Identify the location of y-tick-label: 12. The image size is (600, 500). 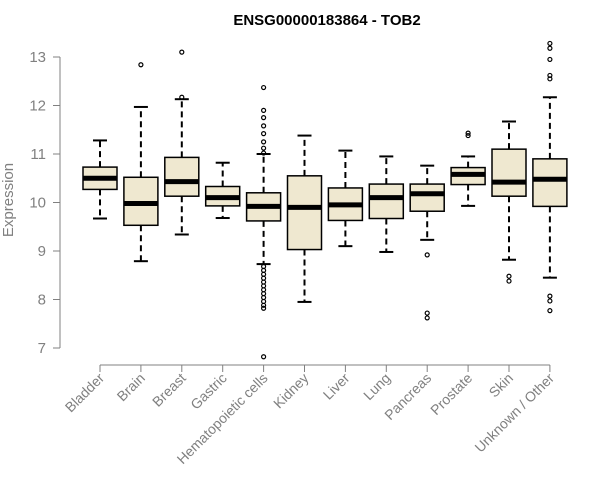
(37, 106).